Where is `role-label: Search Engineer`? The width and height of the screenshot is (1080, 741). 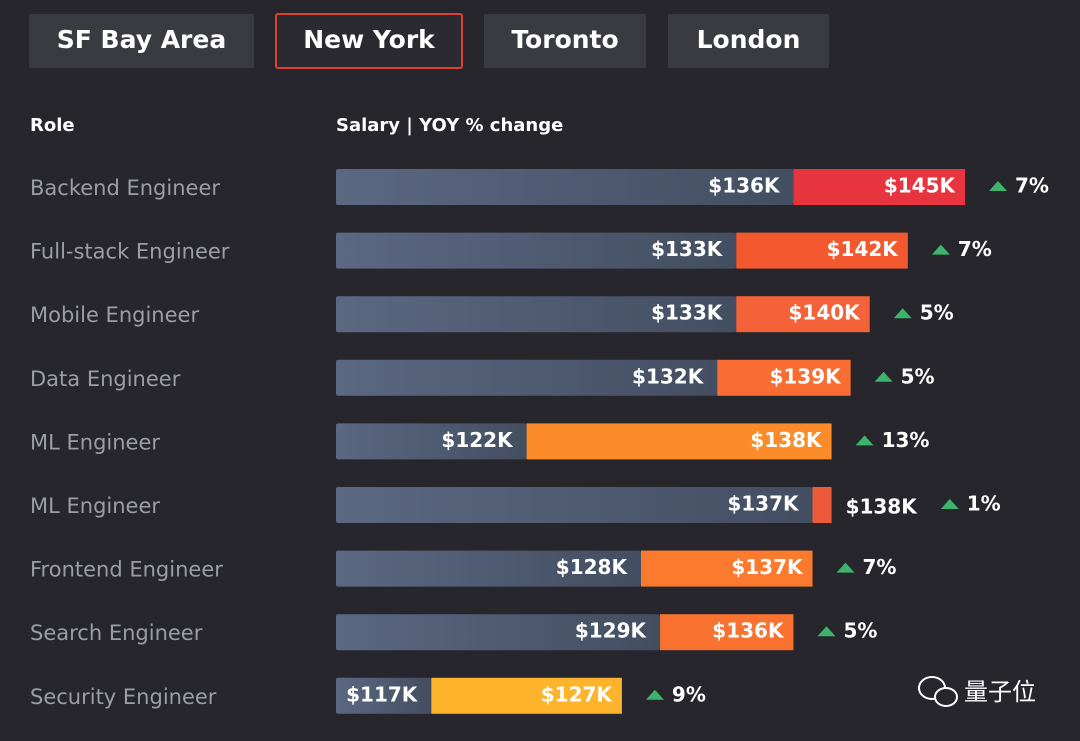
role-label: Search Engineer is located at coordinates (116, 633).